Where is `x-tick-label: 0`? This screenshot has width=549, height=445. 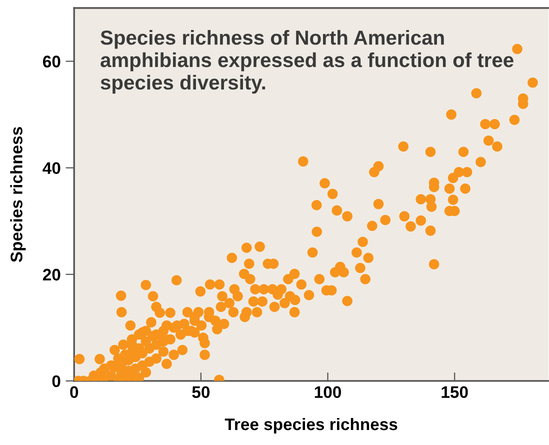 x-tick-label: 0 is located at coordinates (74, 392).